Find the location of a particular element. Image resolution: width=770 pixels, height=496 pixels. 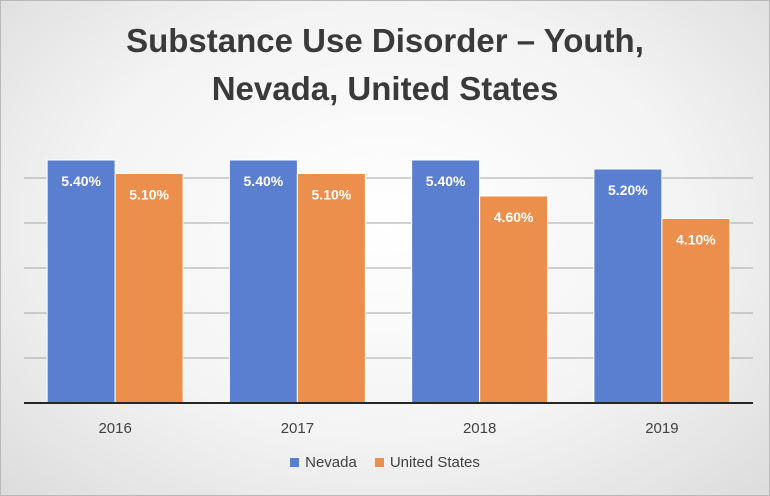

legend-label-united-states: United States is located at coordinates (434, 462).